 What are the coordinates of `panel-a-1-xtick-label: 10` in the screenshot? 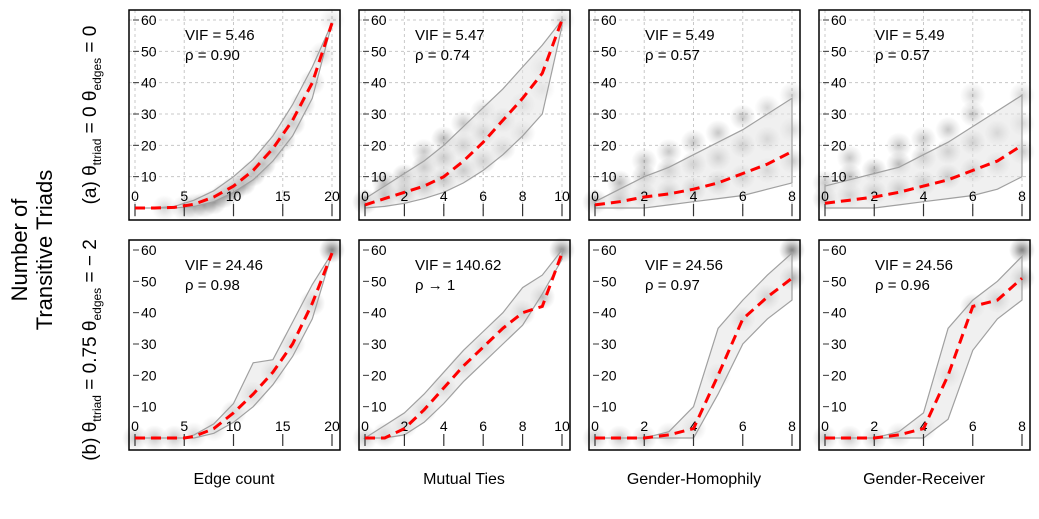 It's located at (234, 196).